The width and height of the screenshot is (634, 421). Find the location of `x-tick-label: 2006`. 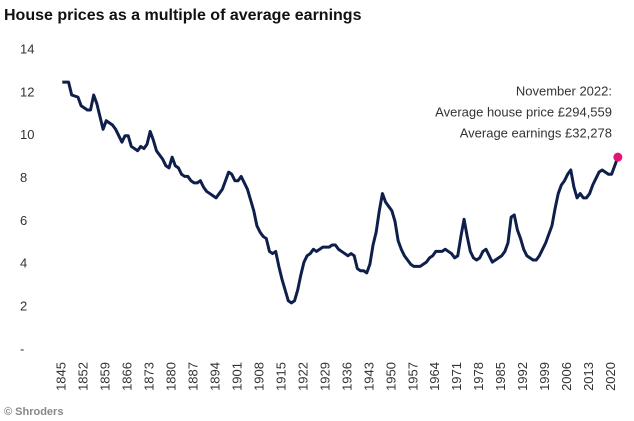

x-tick-label: 2006 is located at coordinates (566, 376).